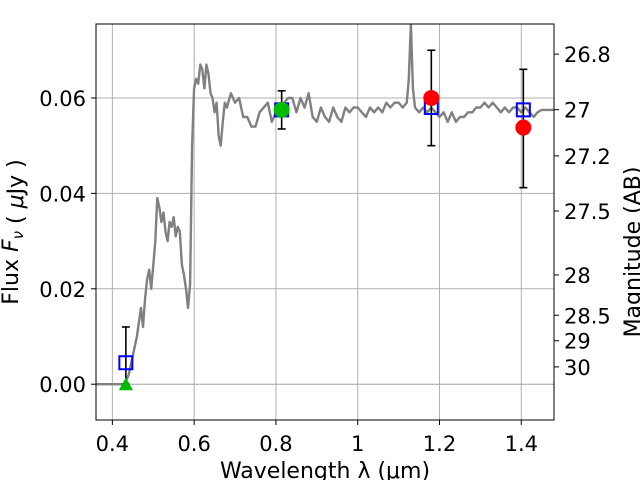 Image resolution: width=640 pixels, height=480 pixels. I want to click on mag-tick-label: 27.5, so click(587, 212).